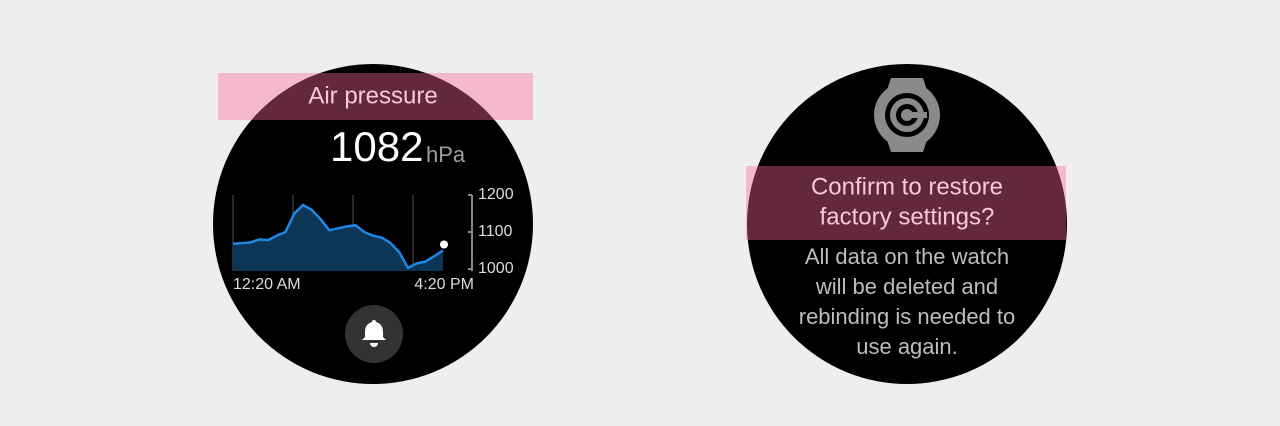  Describe the element at coordinates (444, 244) in the screenshot. I see `current-point` at that location.